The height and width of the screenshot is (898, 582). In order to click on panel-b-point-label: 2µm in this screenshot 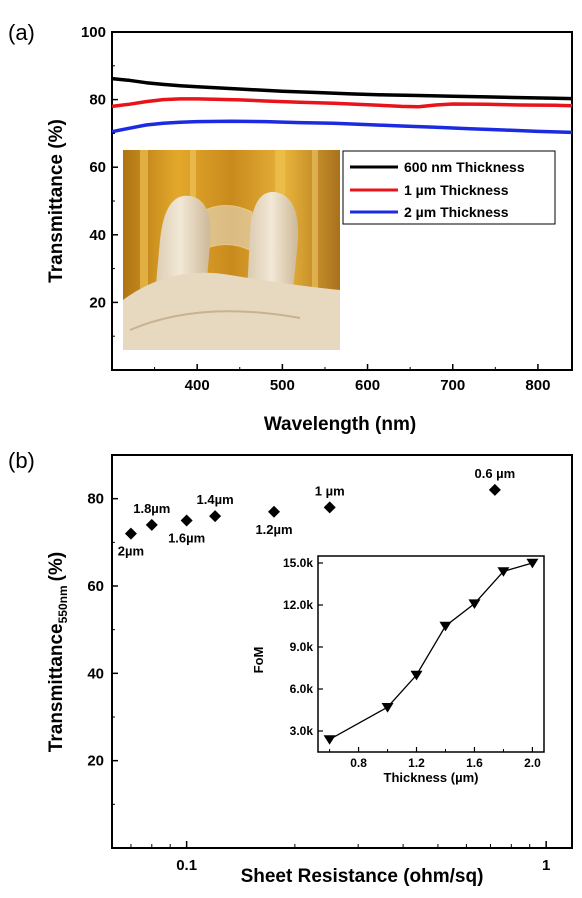, I will do `click(131, 551)`.